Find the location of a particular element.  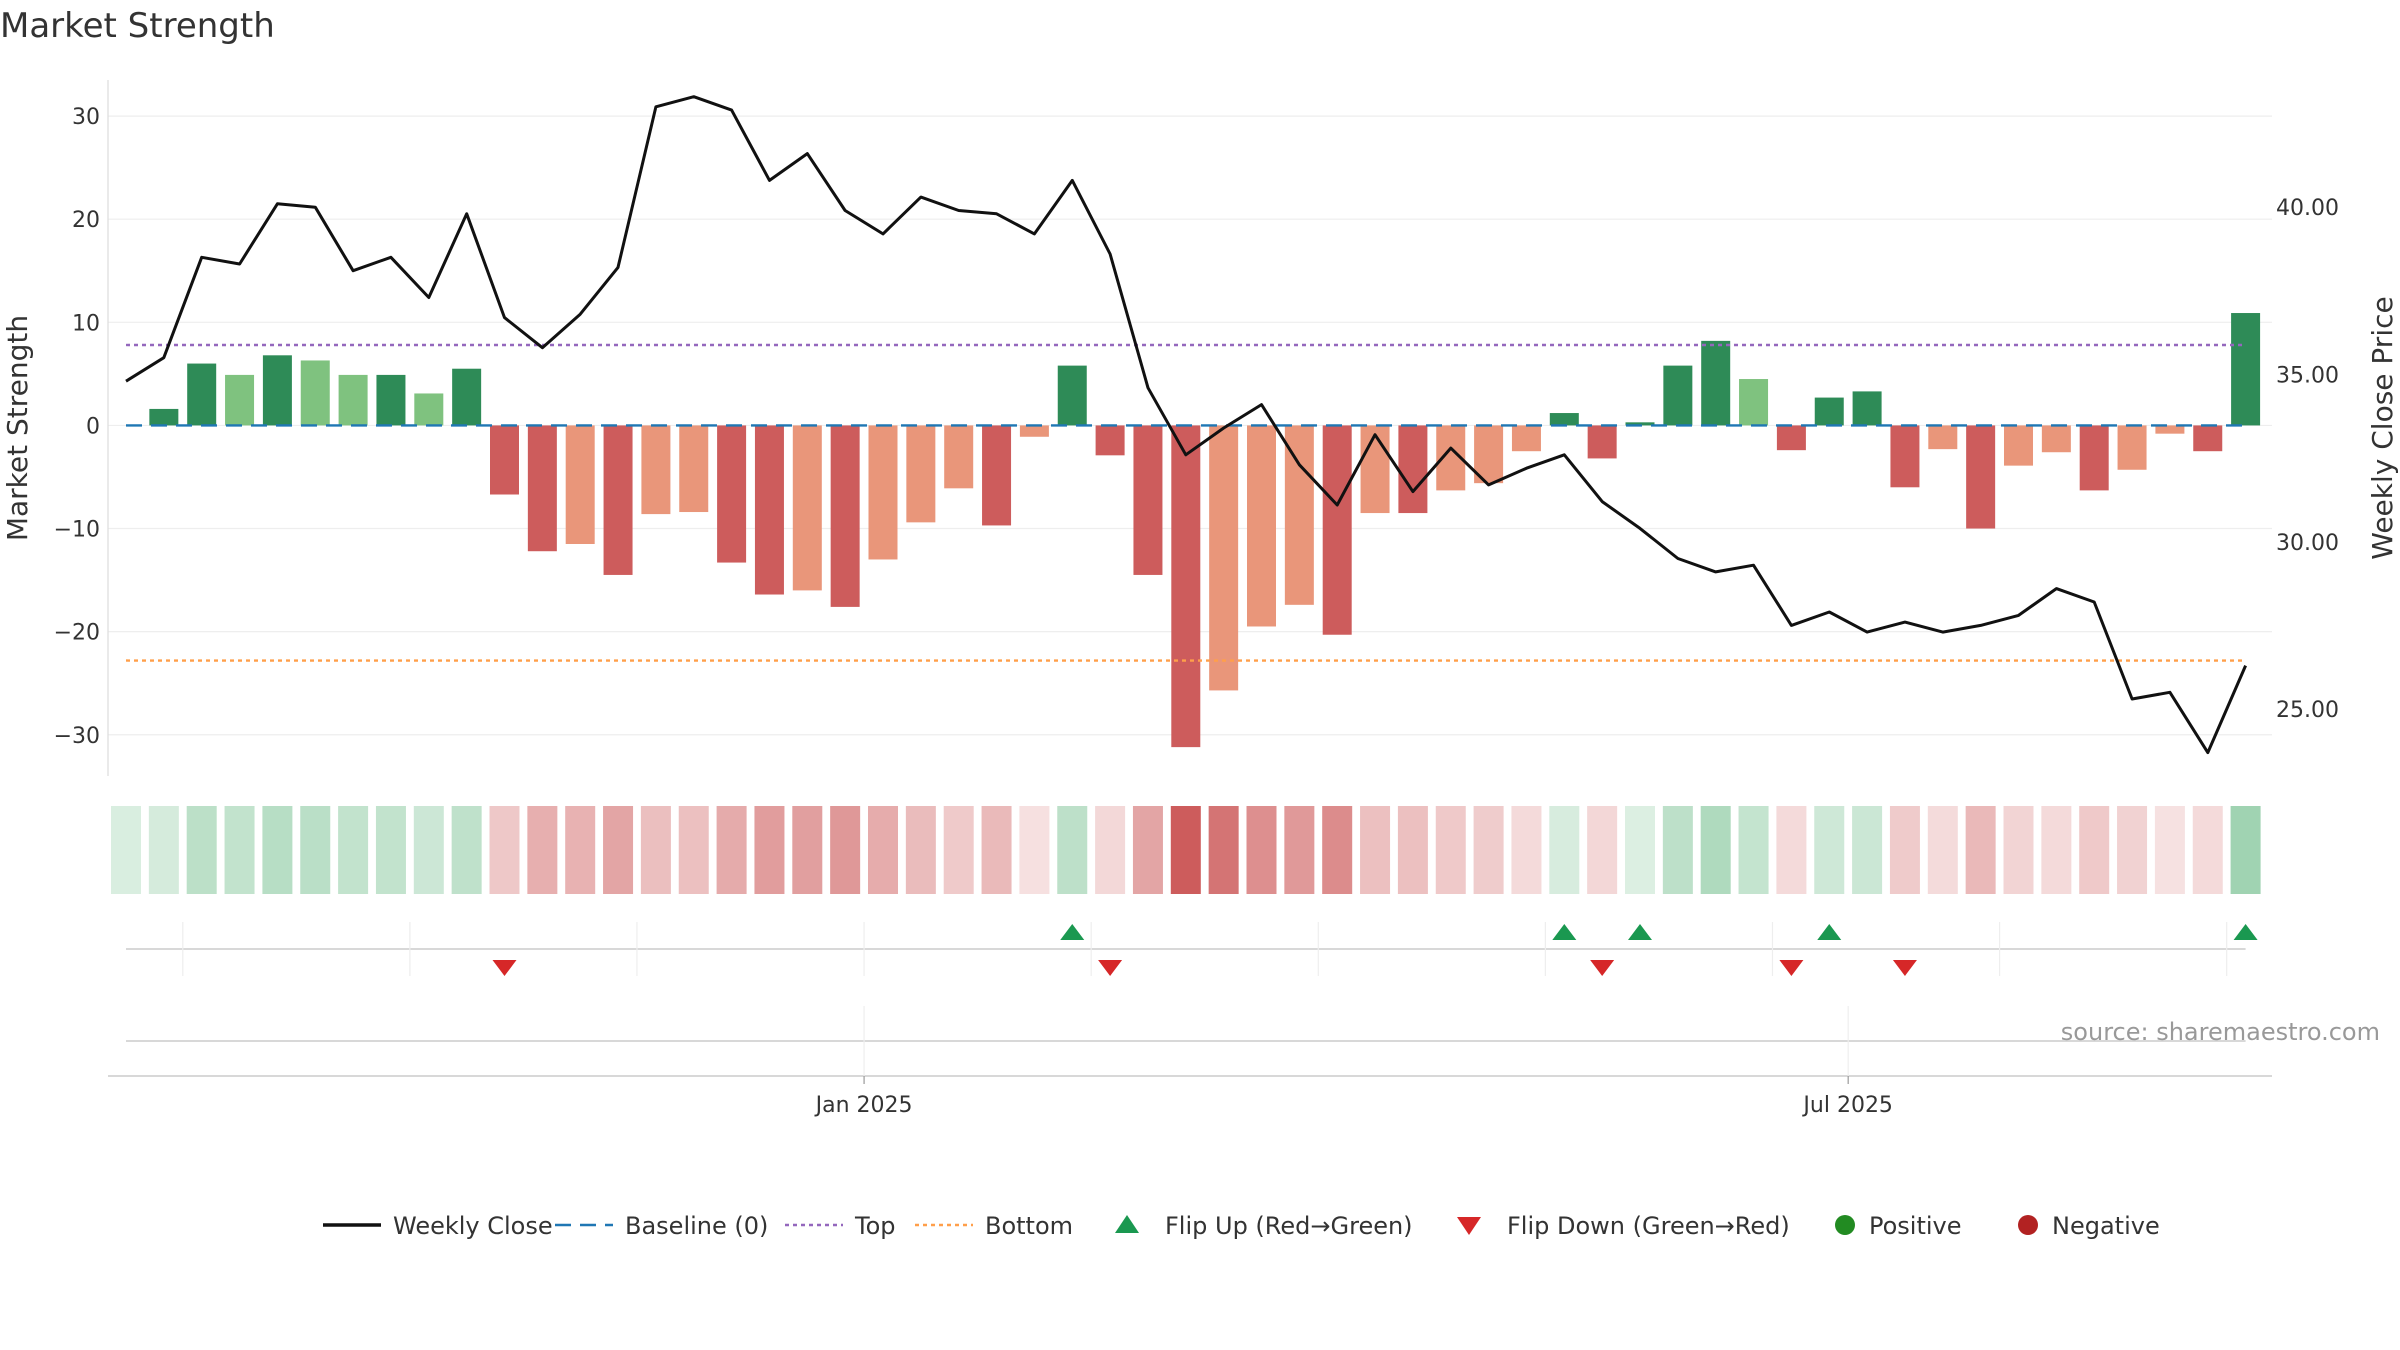

strength-heat-strip is located at coordinates (1186, 850).